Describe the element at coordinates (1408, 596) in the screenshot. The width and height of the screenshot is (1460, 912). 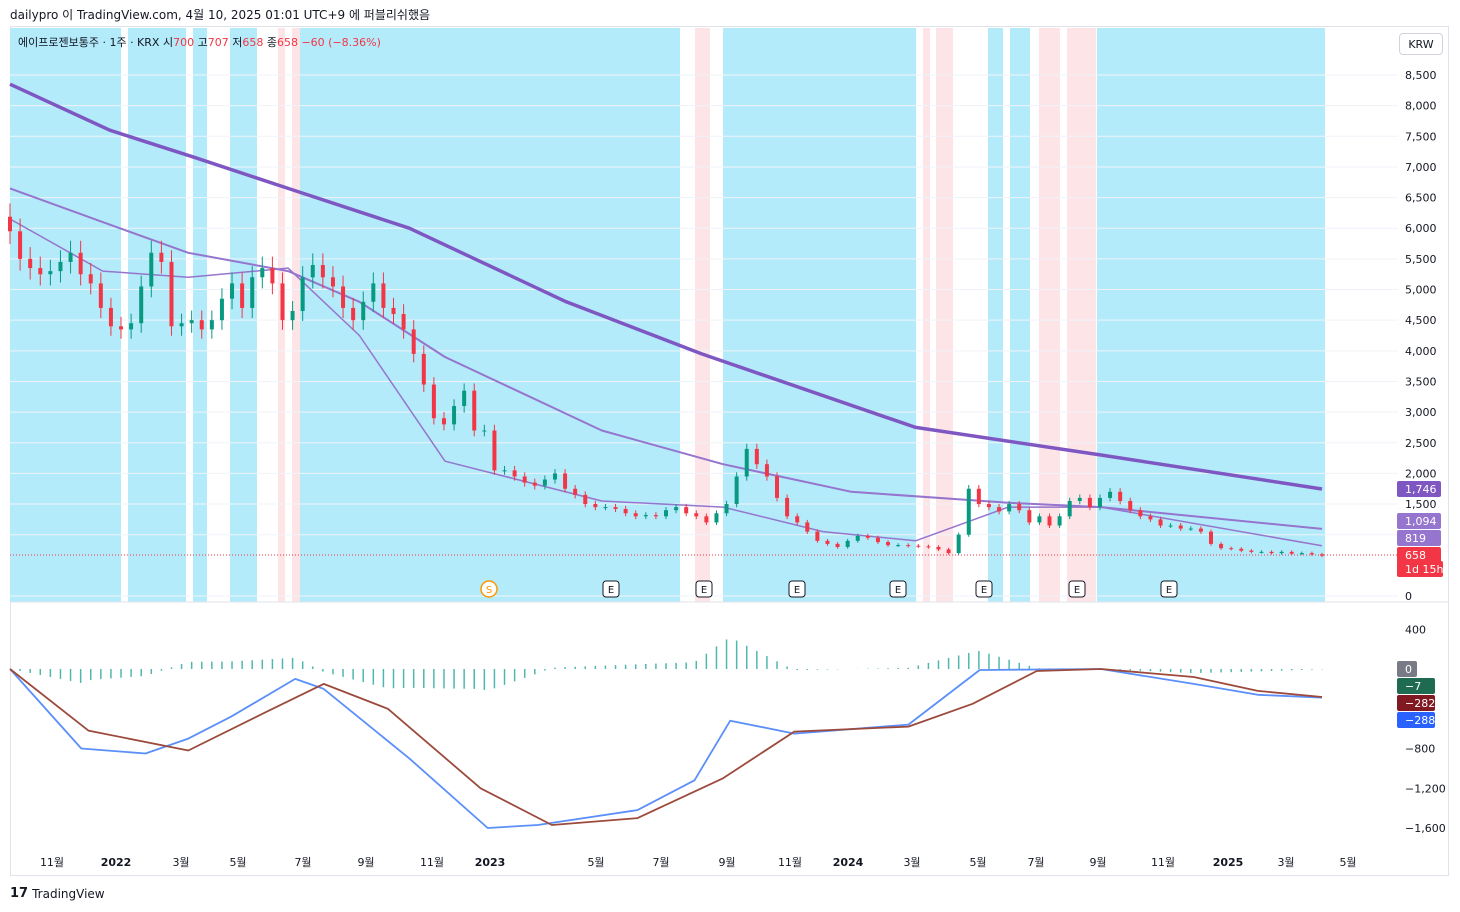
I see `price-tick-label: 0` at that location.